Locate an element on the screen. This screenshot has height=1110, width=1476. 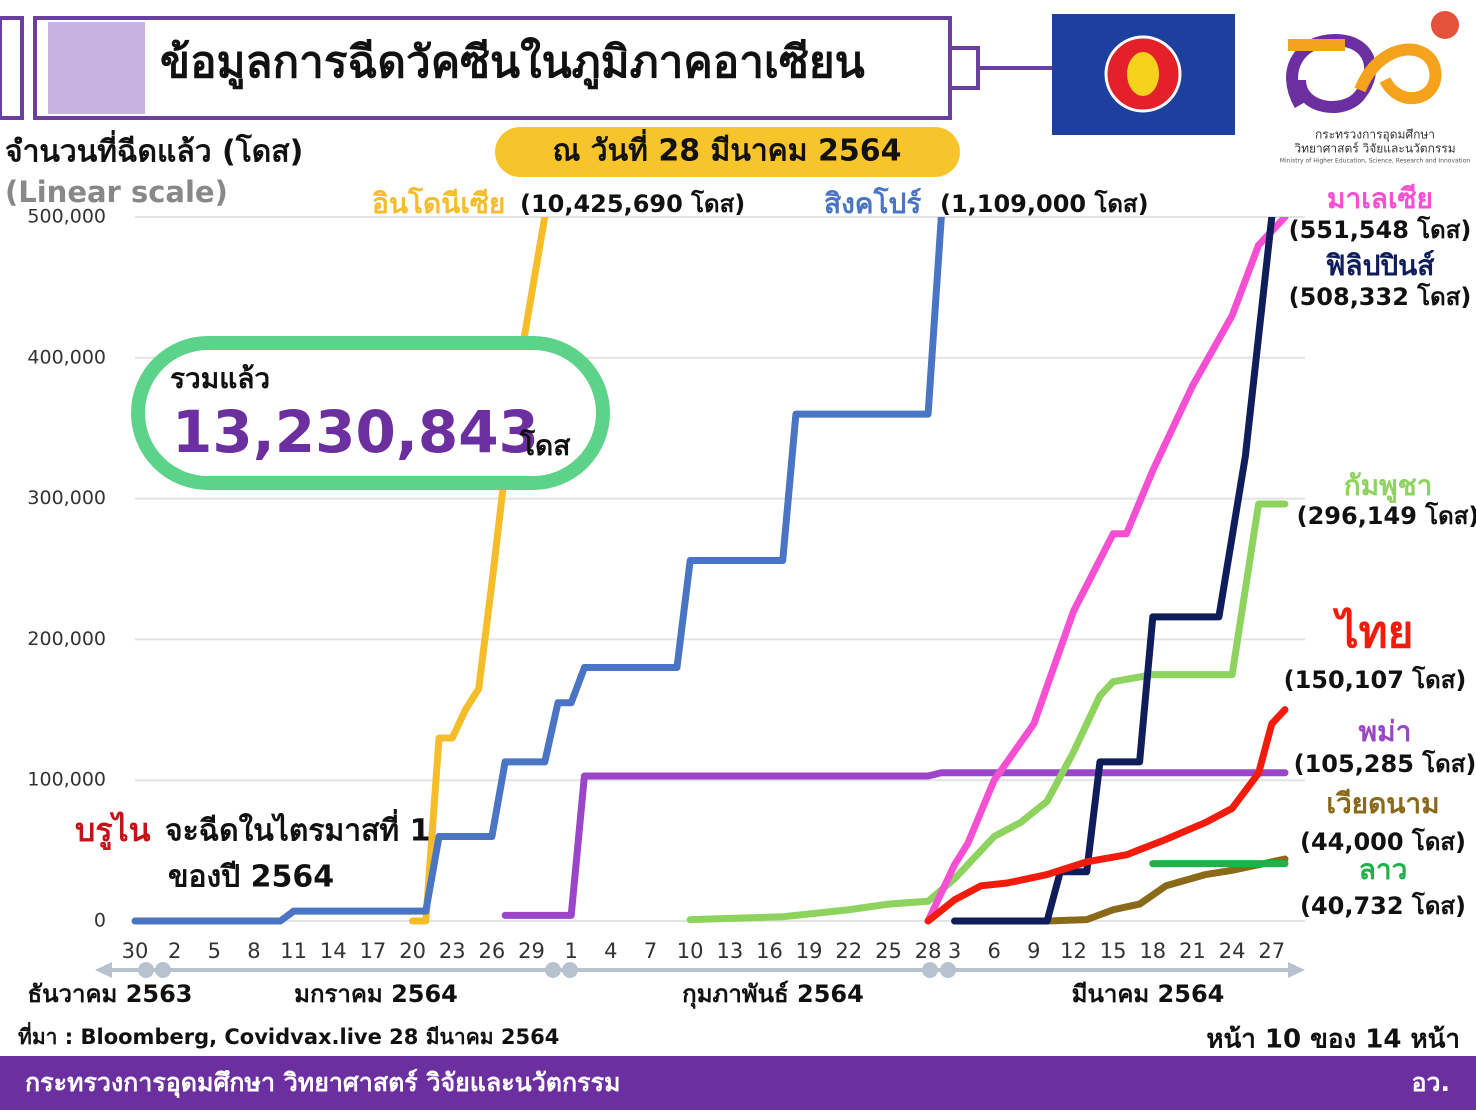
brunei-note: ของปี 2564 is located at coordinates (251, 877).